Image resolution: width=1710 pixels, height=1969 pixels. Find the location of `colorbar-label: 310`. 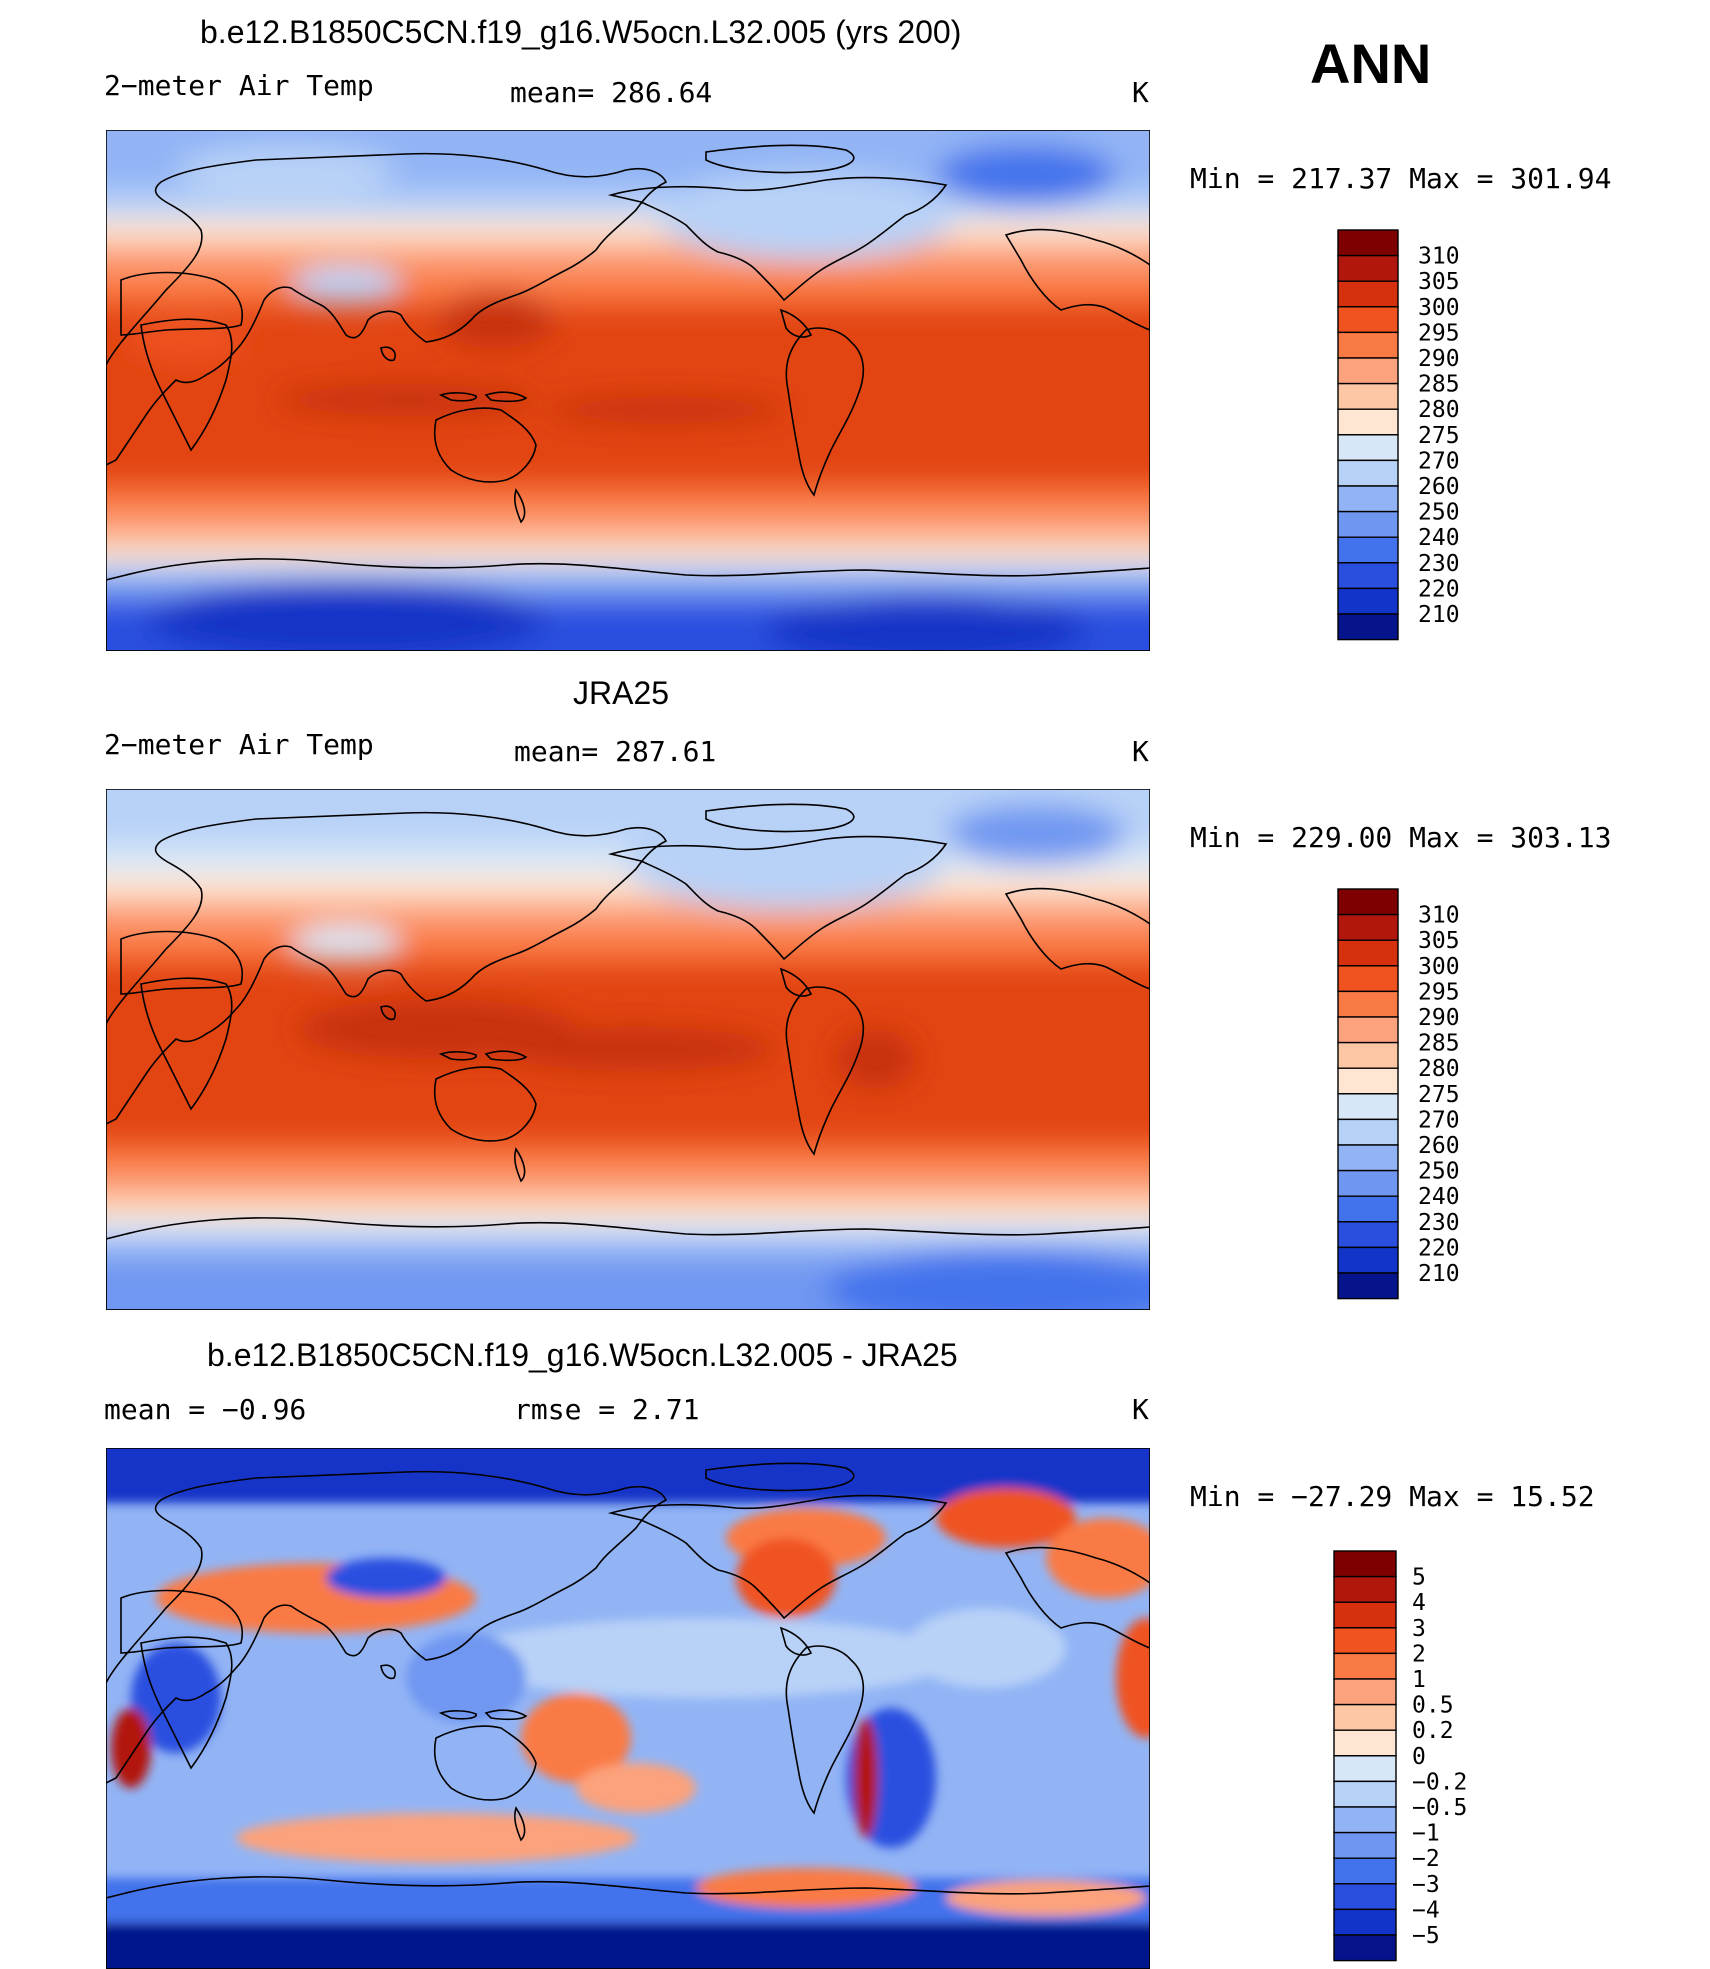

colorbar-label: 310 is located at coordinates (1439, 257).